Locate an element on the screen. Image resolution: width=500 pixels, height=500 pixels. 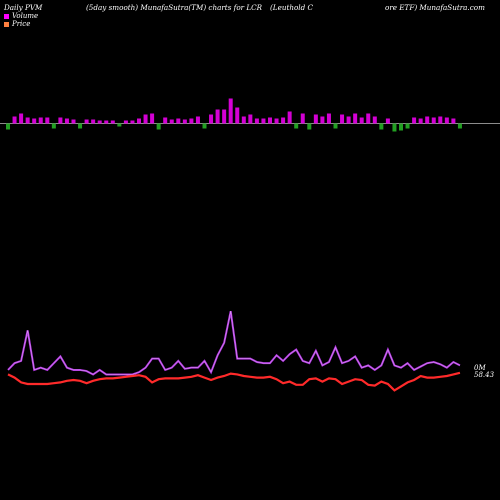
legend-price: Price is located at coordinates (17, 24).